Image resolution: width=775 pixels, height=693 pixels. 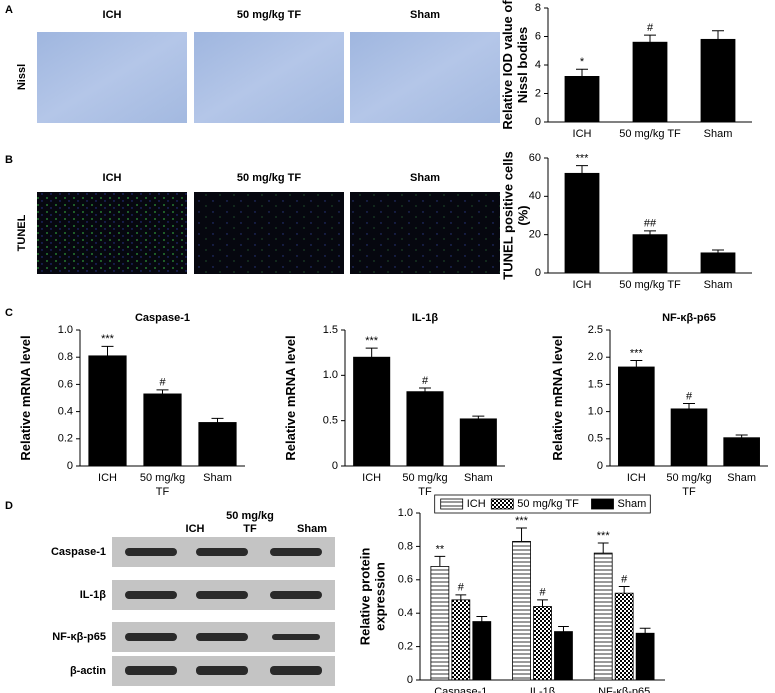 What do you see at coordinates (22, 232) in the screenshot?
I see `row-label: TUNEL` at bounding box center [22, 232].